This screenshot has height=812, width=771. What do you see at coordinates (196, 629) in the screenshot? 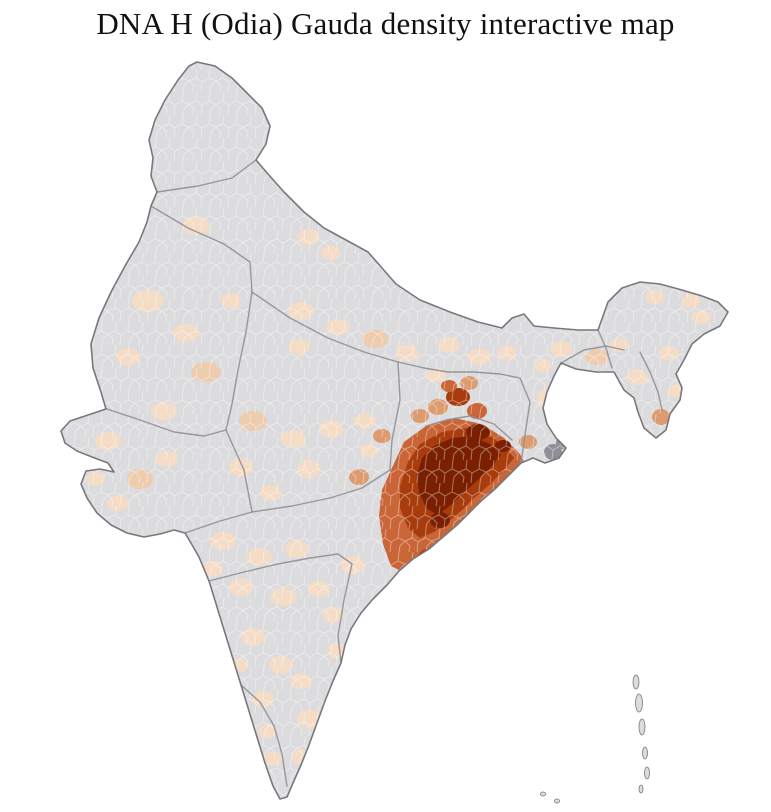
I see `goa-district-region` at bounding box center [196, 629].